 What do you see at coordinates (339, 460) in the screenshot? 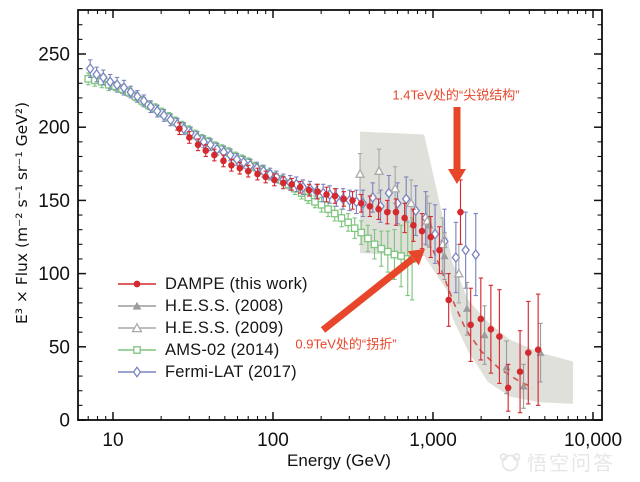
I see `x-axis-label: Energy (GeV)` at bounding box center [339, 460].